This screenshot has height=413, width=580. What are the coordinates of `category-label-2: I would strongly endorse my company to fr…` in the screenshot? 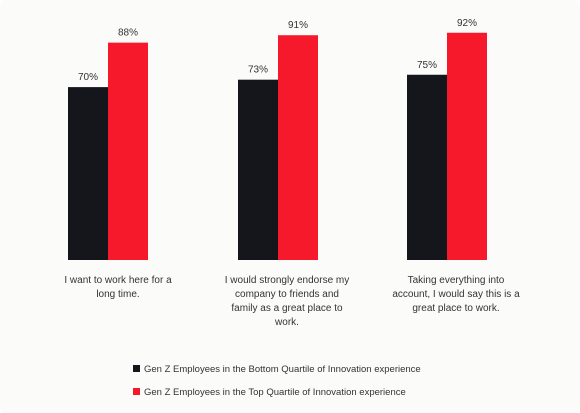 It's located at (287, 301).